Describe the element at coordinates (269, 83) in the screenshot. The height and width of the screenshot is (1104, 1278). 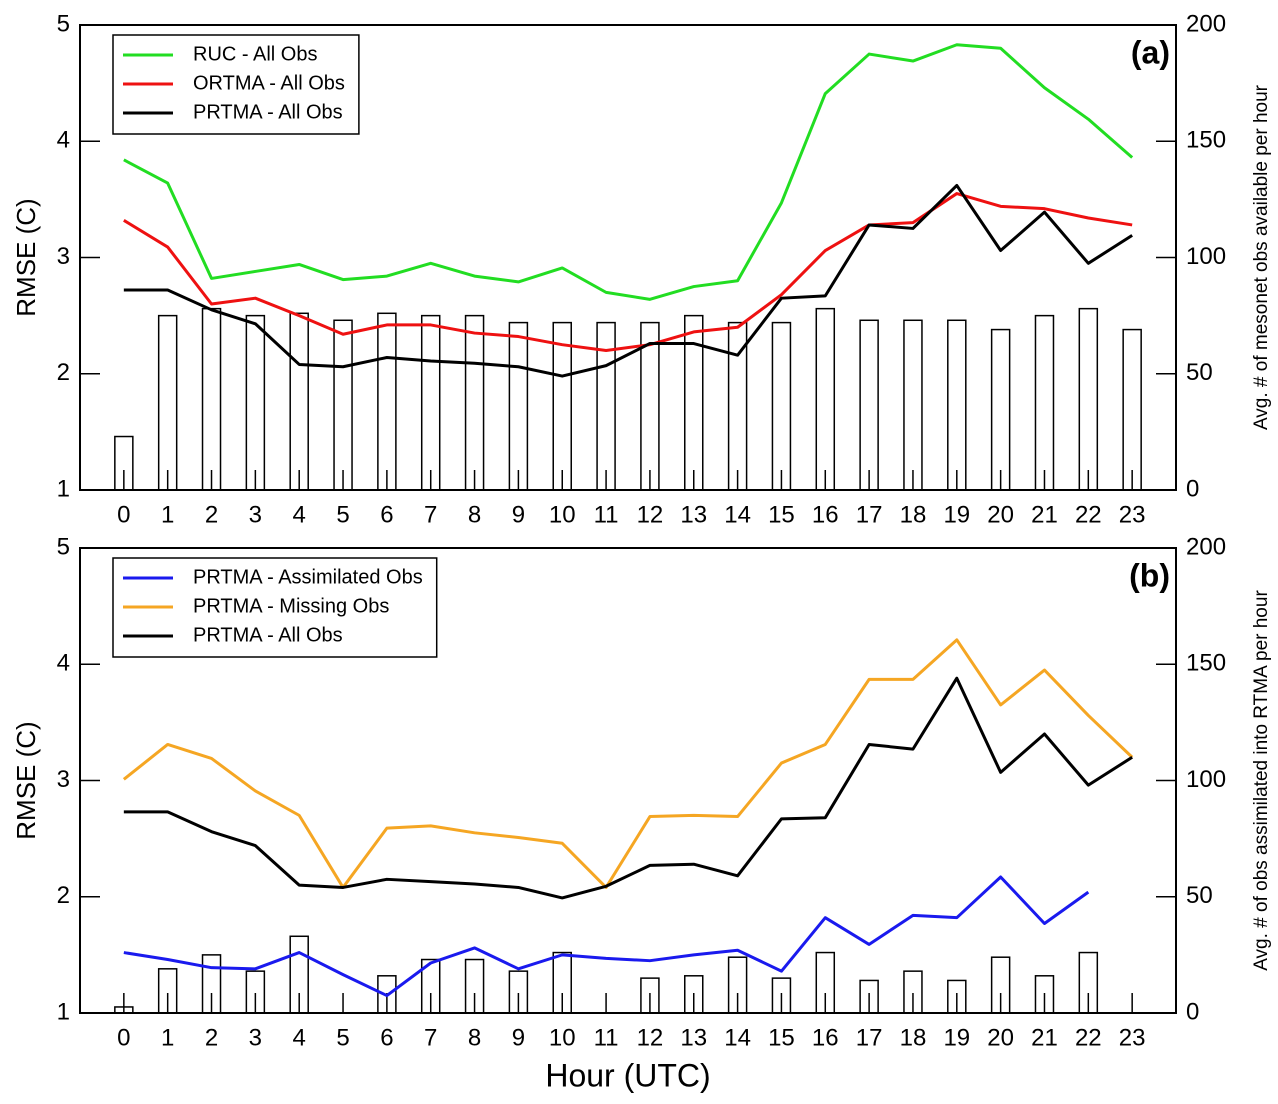
I see `legend-label: ORTMA - All Obs` at that location.